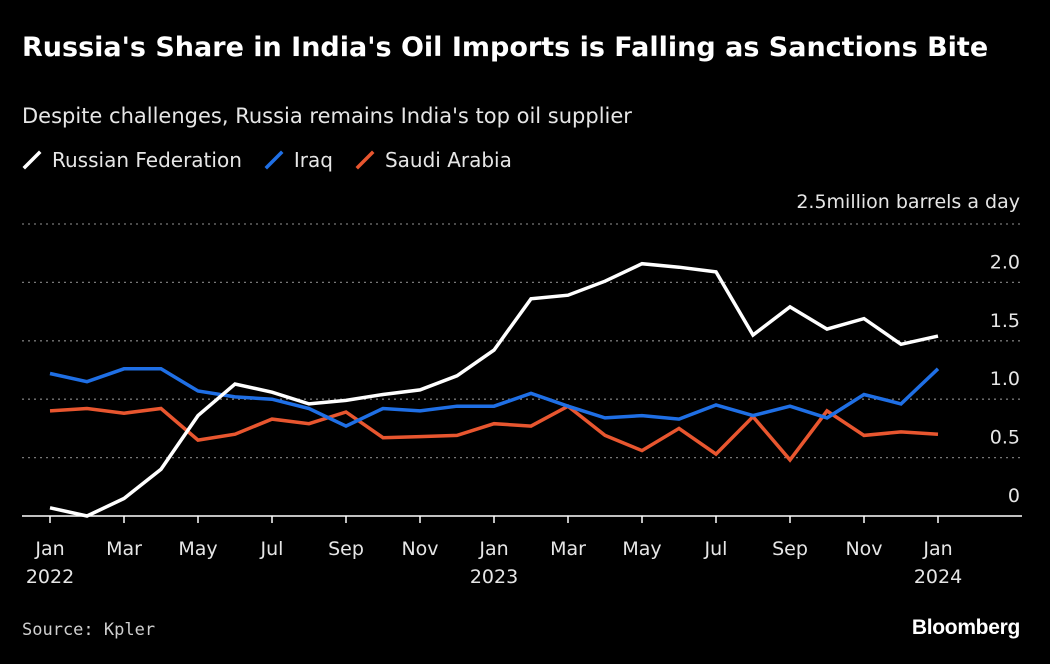 The height and width of the screenshot is (664, 1050). What do you see at coordinates (908, 202) in the screenshot?
I see `y-axis-unit-label: 2.5million barrels a day` at bounding box center [908, 202].